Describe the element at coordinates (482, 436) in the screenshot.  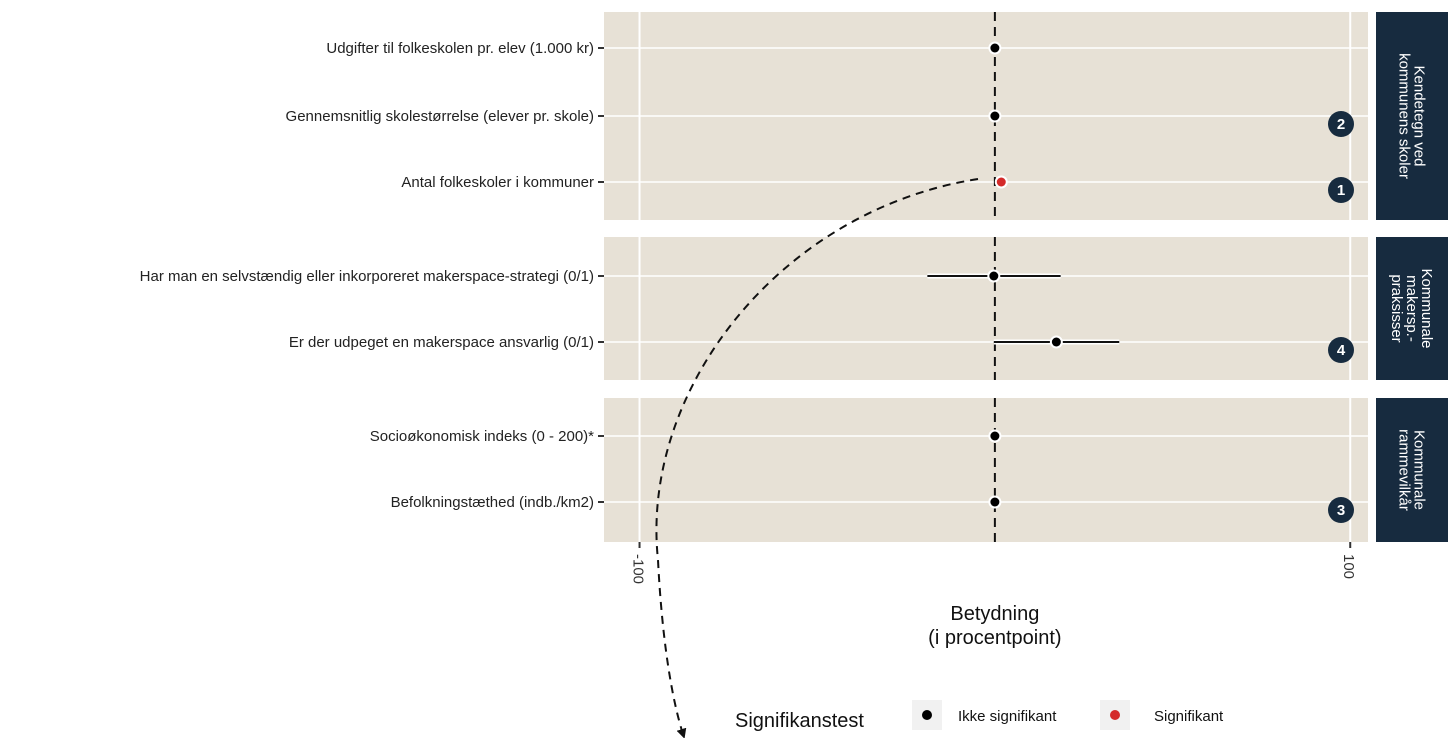
I see `y-axis-label: Socioøkonomisk indeks (0 - 200)*` at that location.